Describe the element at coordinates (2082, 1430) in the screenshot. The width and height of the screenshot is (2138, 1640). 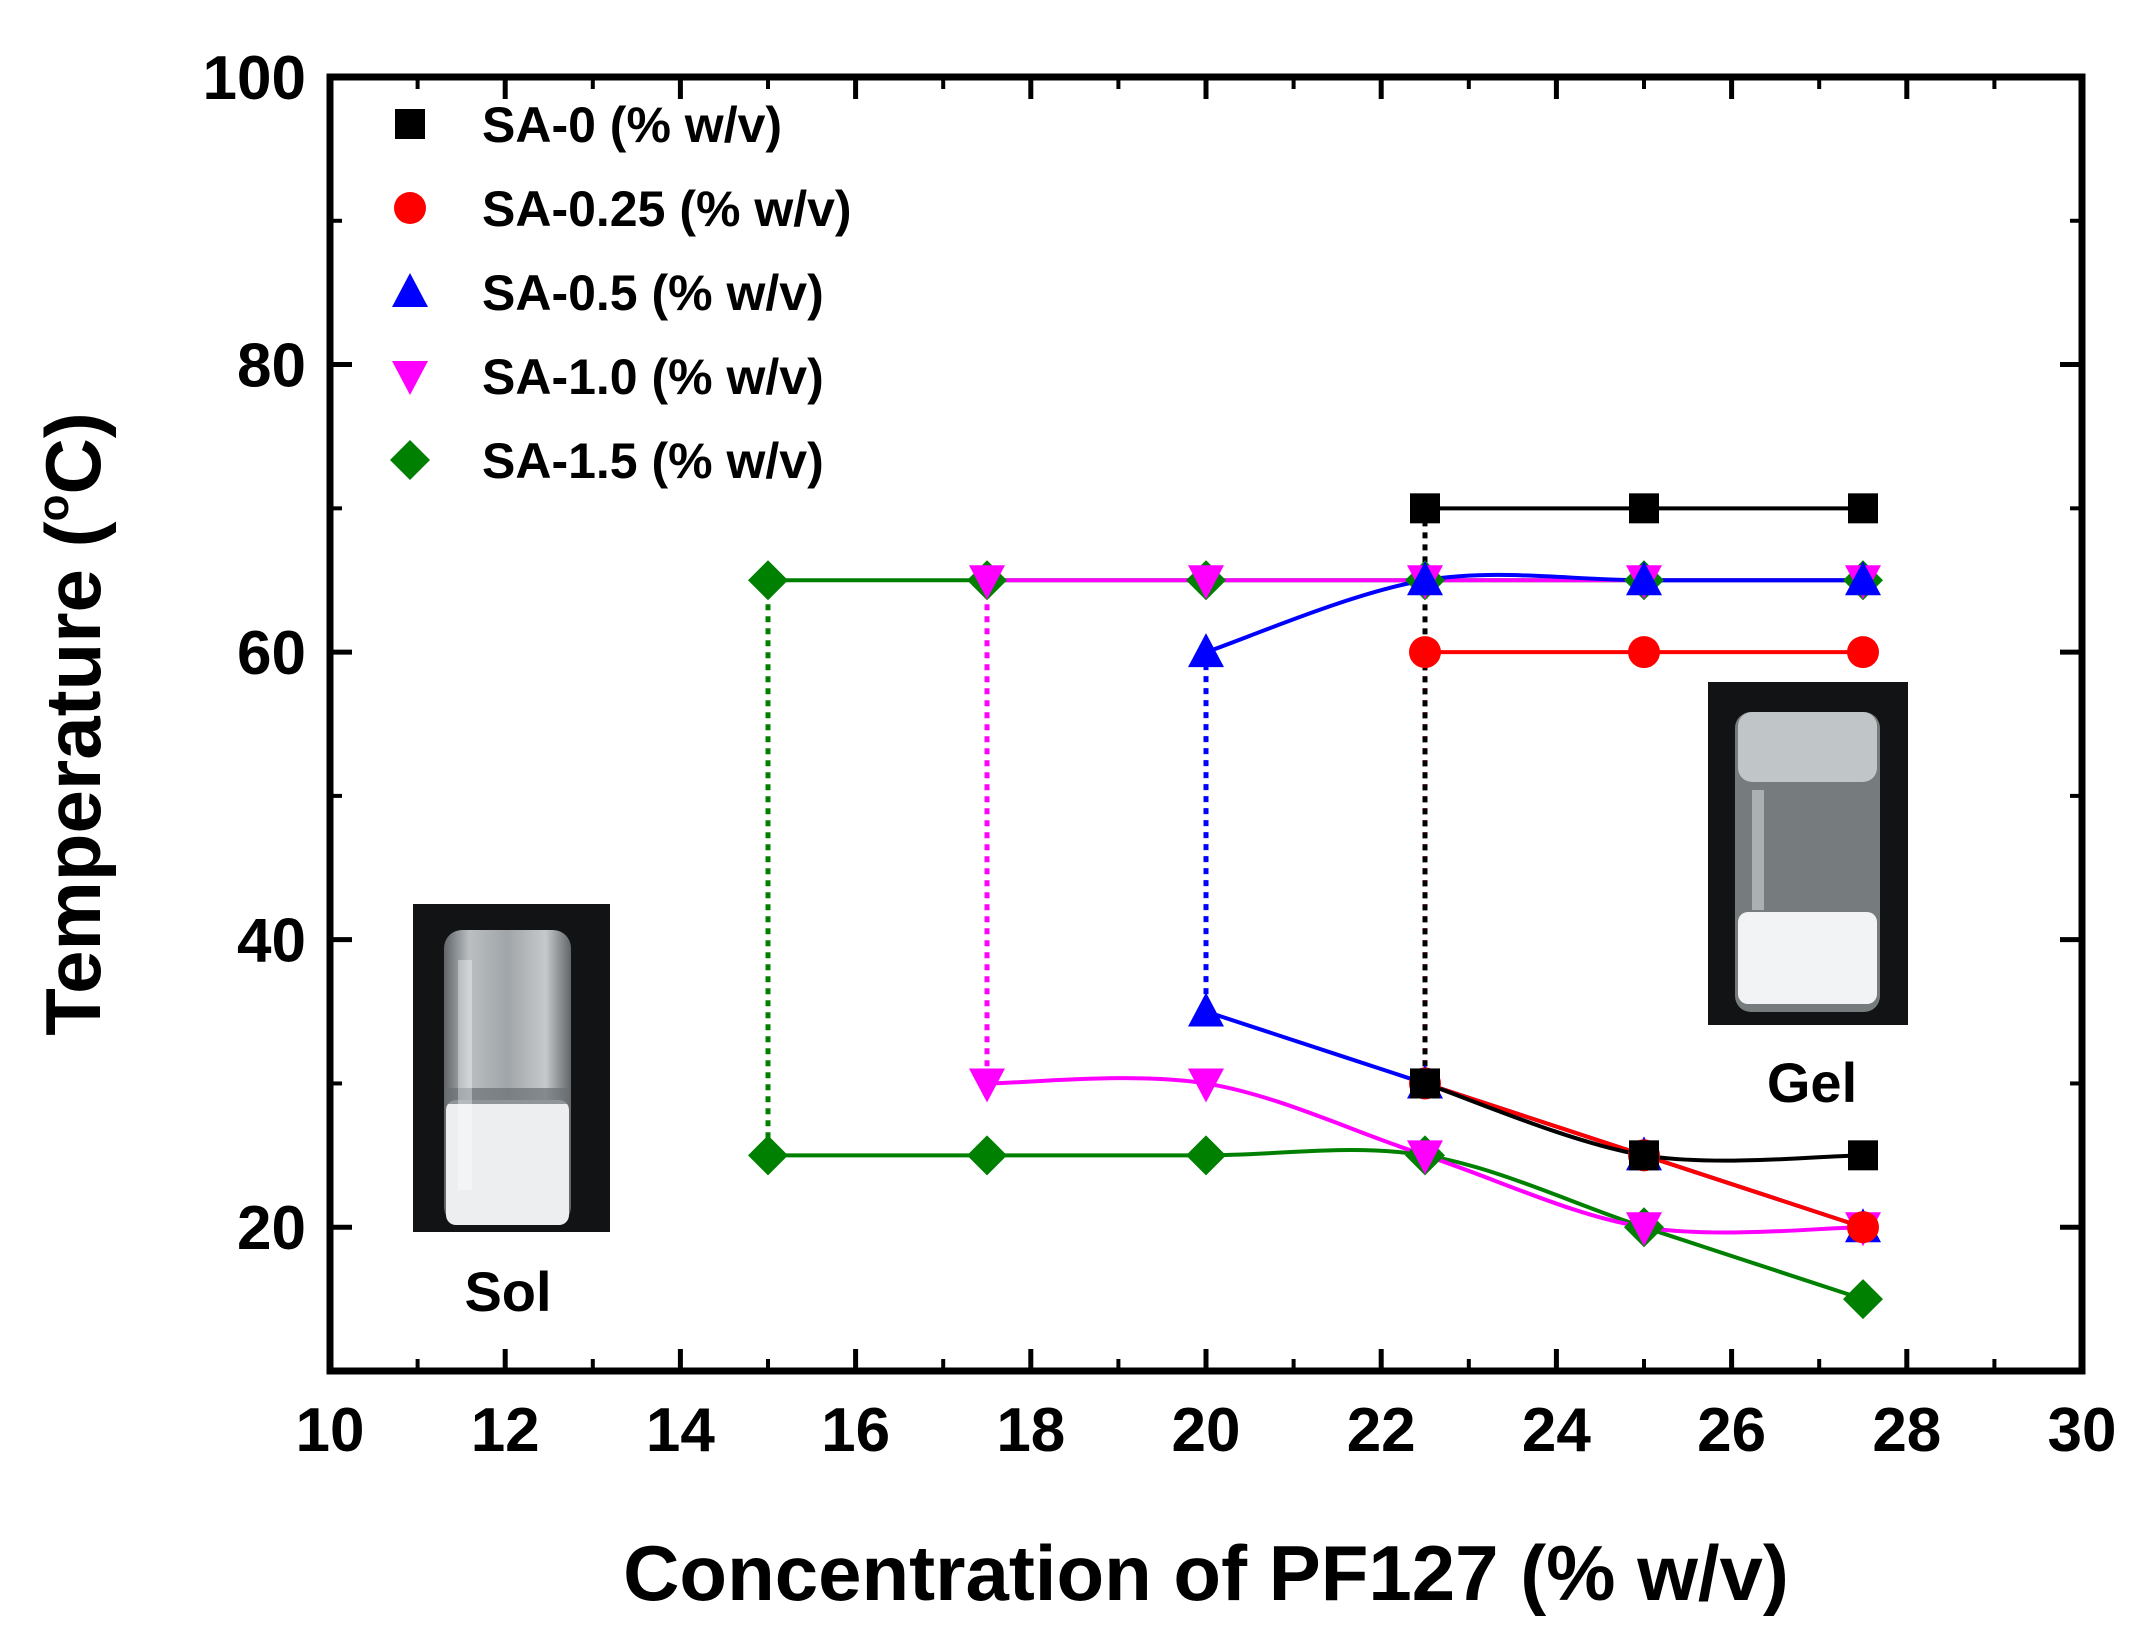
I see `x-tick-label: 30` at that location.